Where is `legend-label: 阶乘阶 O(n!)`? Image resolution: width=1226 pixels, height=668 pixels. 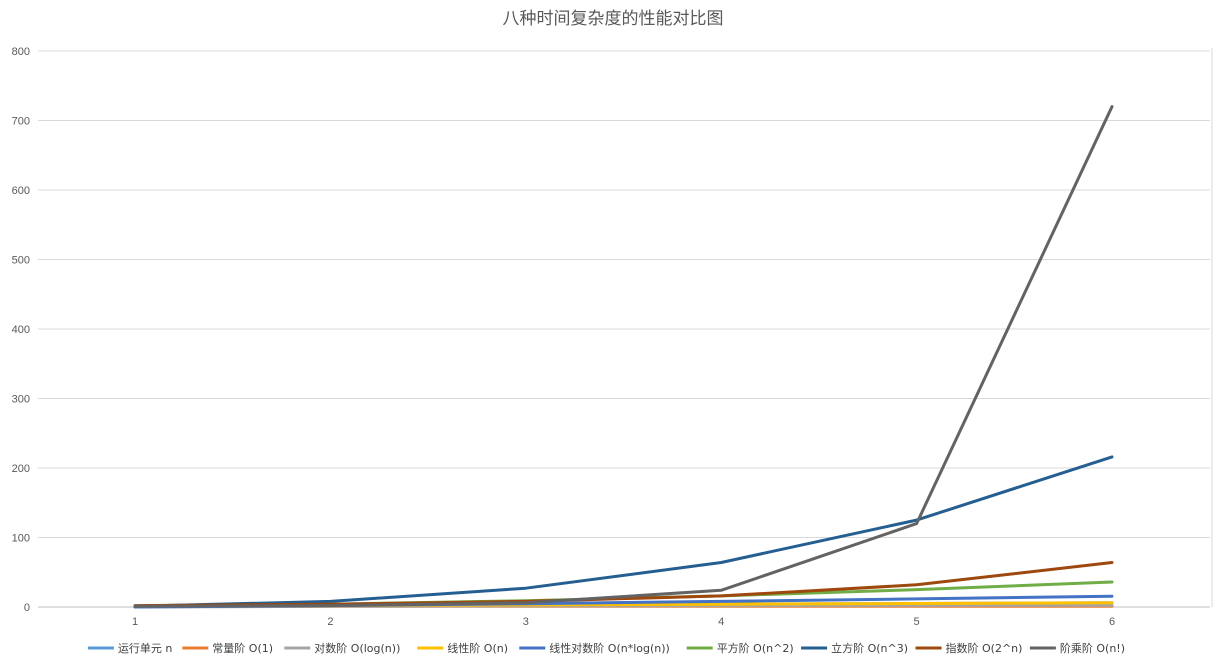
legend-label: 阶乘阶 O(n!) is located at coordinates (1092, 648).